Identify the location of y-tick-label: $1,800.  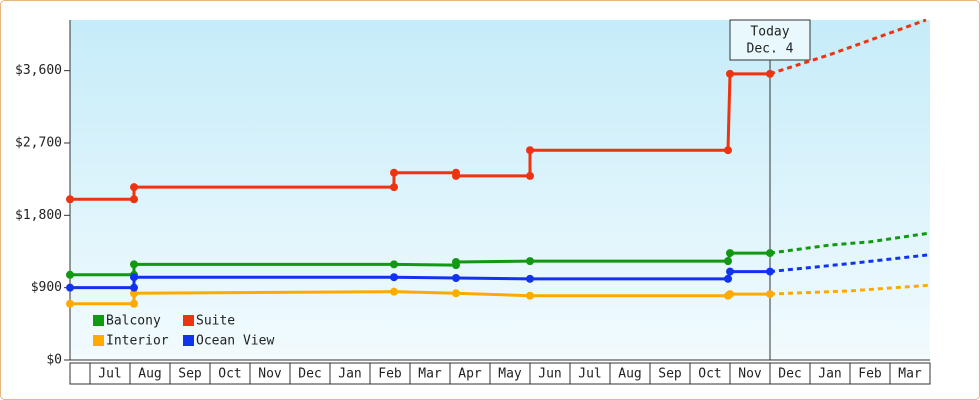
(38, 215).